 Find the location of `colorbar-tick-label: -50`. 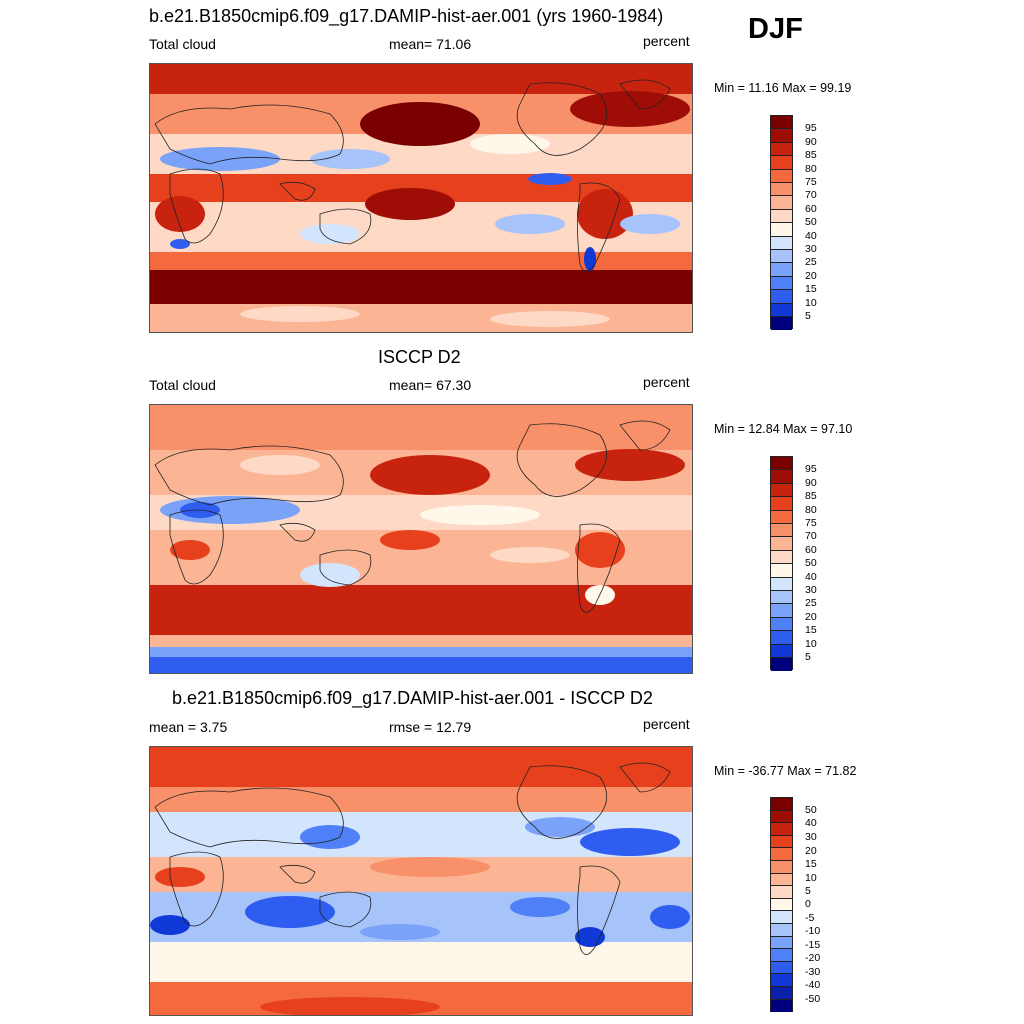

colorbar-tick-label: -50 is located at coordinates (813, 999).